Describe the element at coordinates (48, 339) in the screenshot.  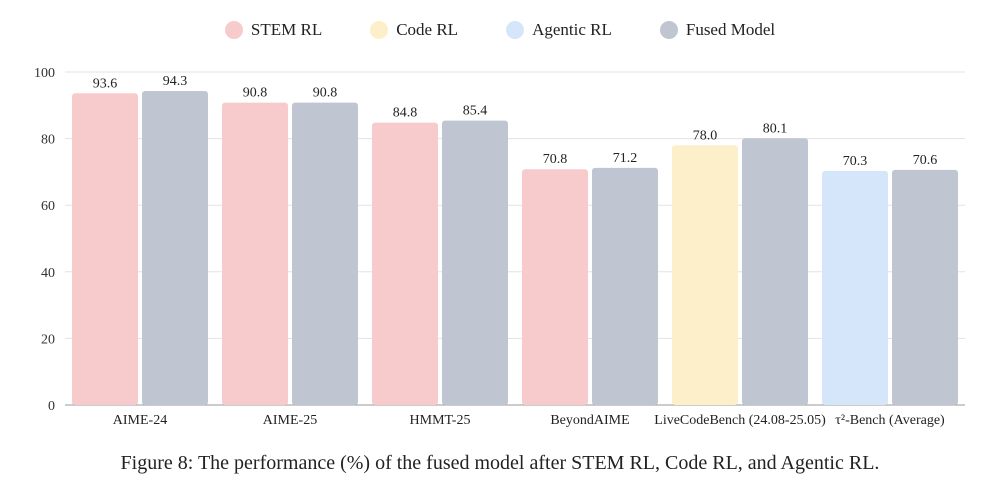
I see `y-tick-label: 20` at that location.